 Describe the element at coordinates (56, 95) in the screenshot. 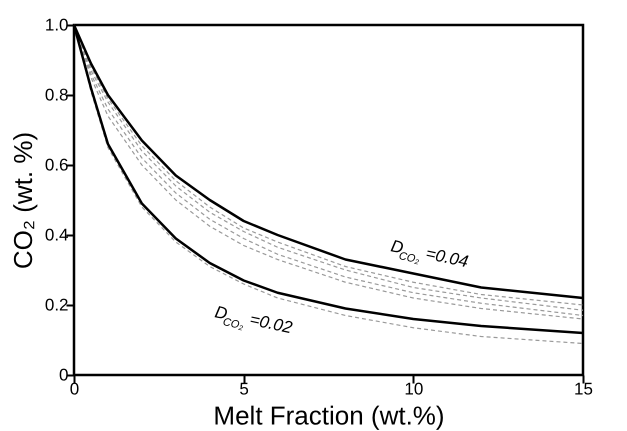

I see `y-tick-label: 0.8` at that location.